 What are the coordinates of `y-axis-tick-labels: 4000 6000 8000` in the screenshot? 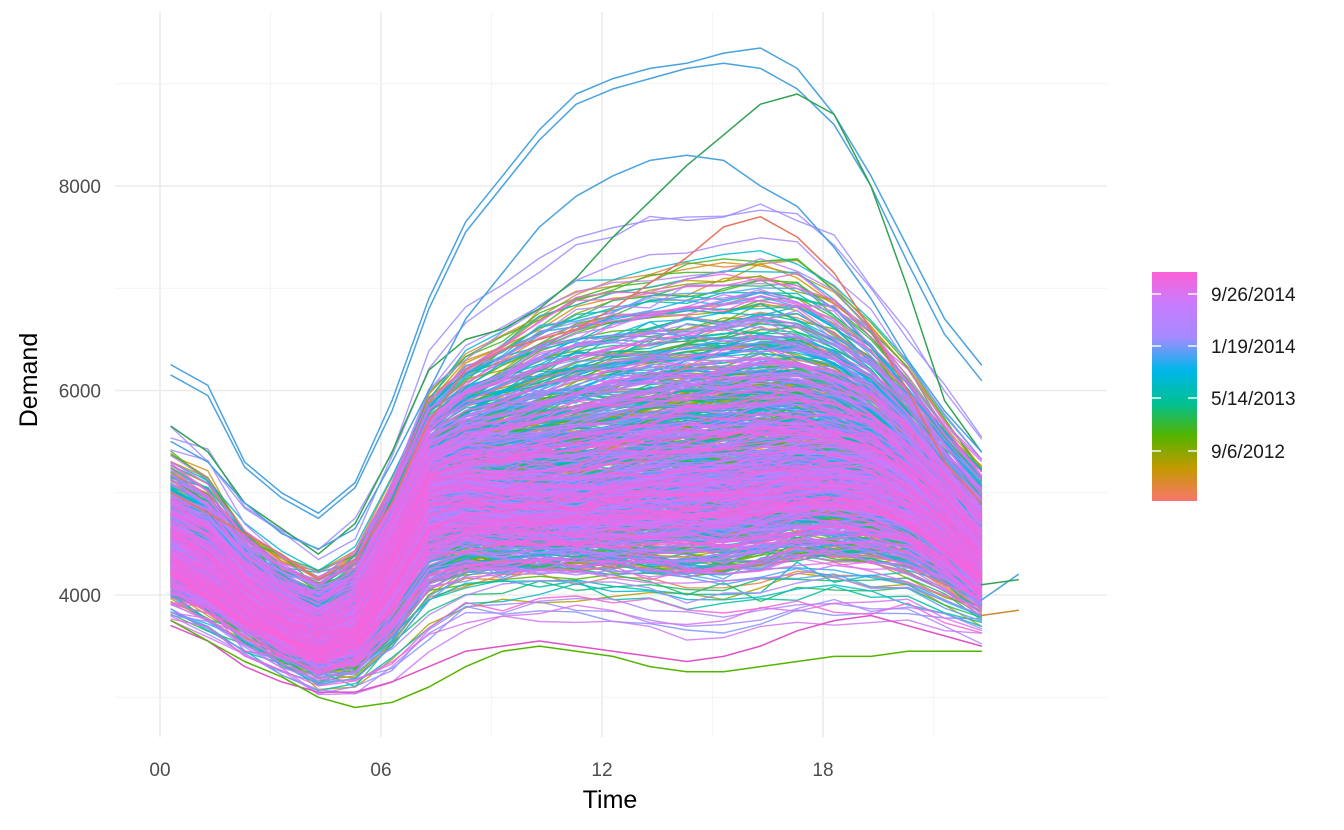 It's located at (80, 392).